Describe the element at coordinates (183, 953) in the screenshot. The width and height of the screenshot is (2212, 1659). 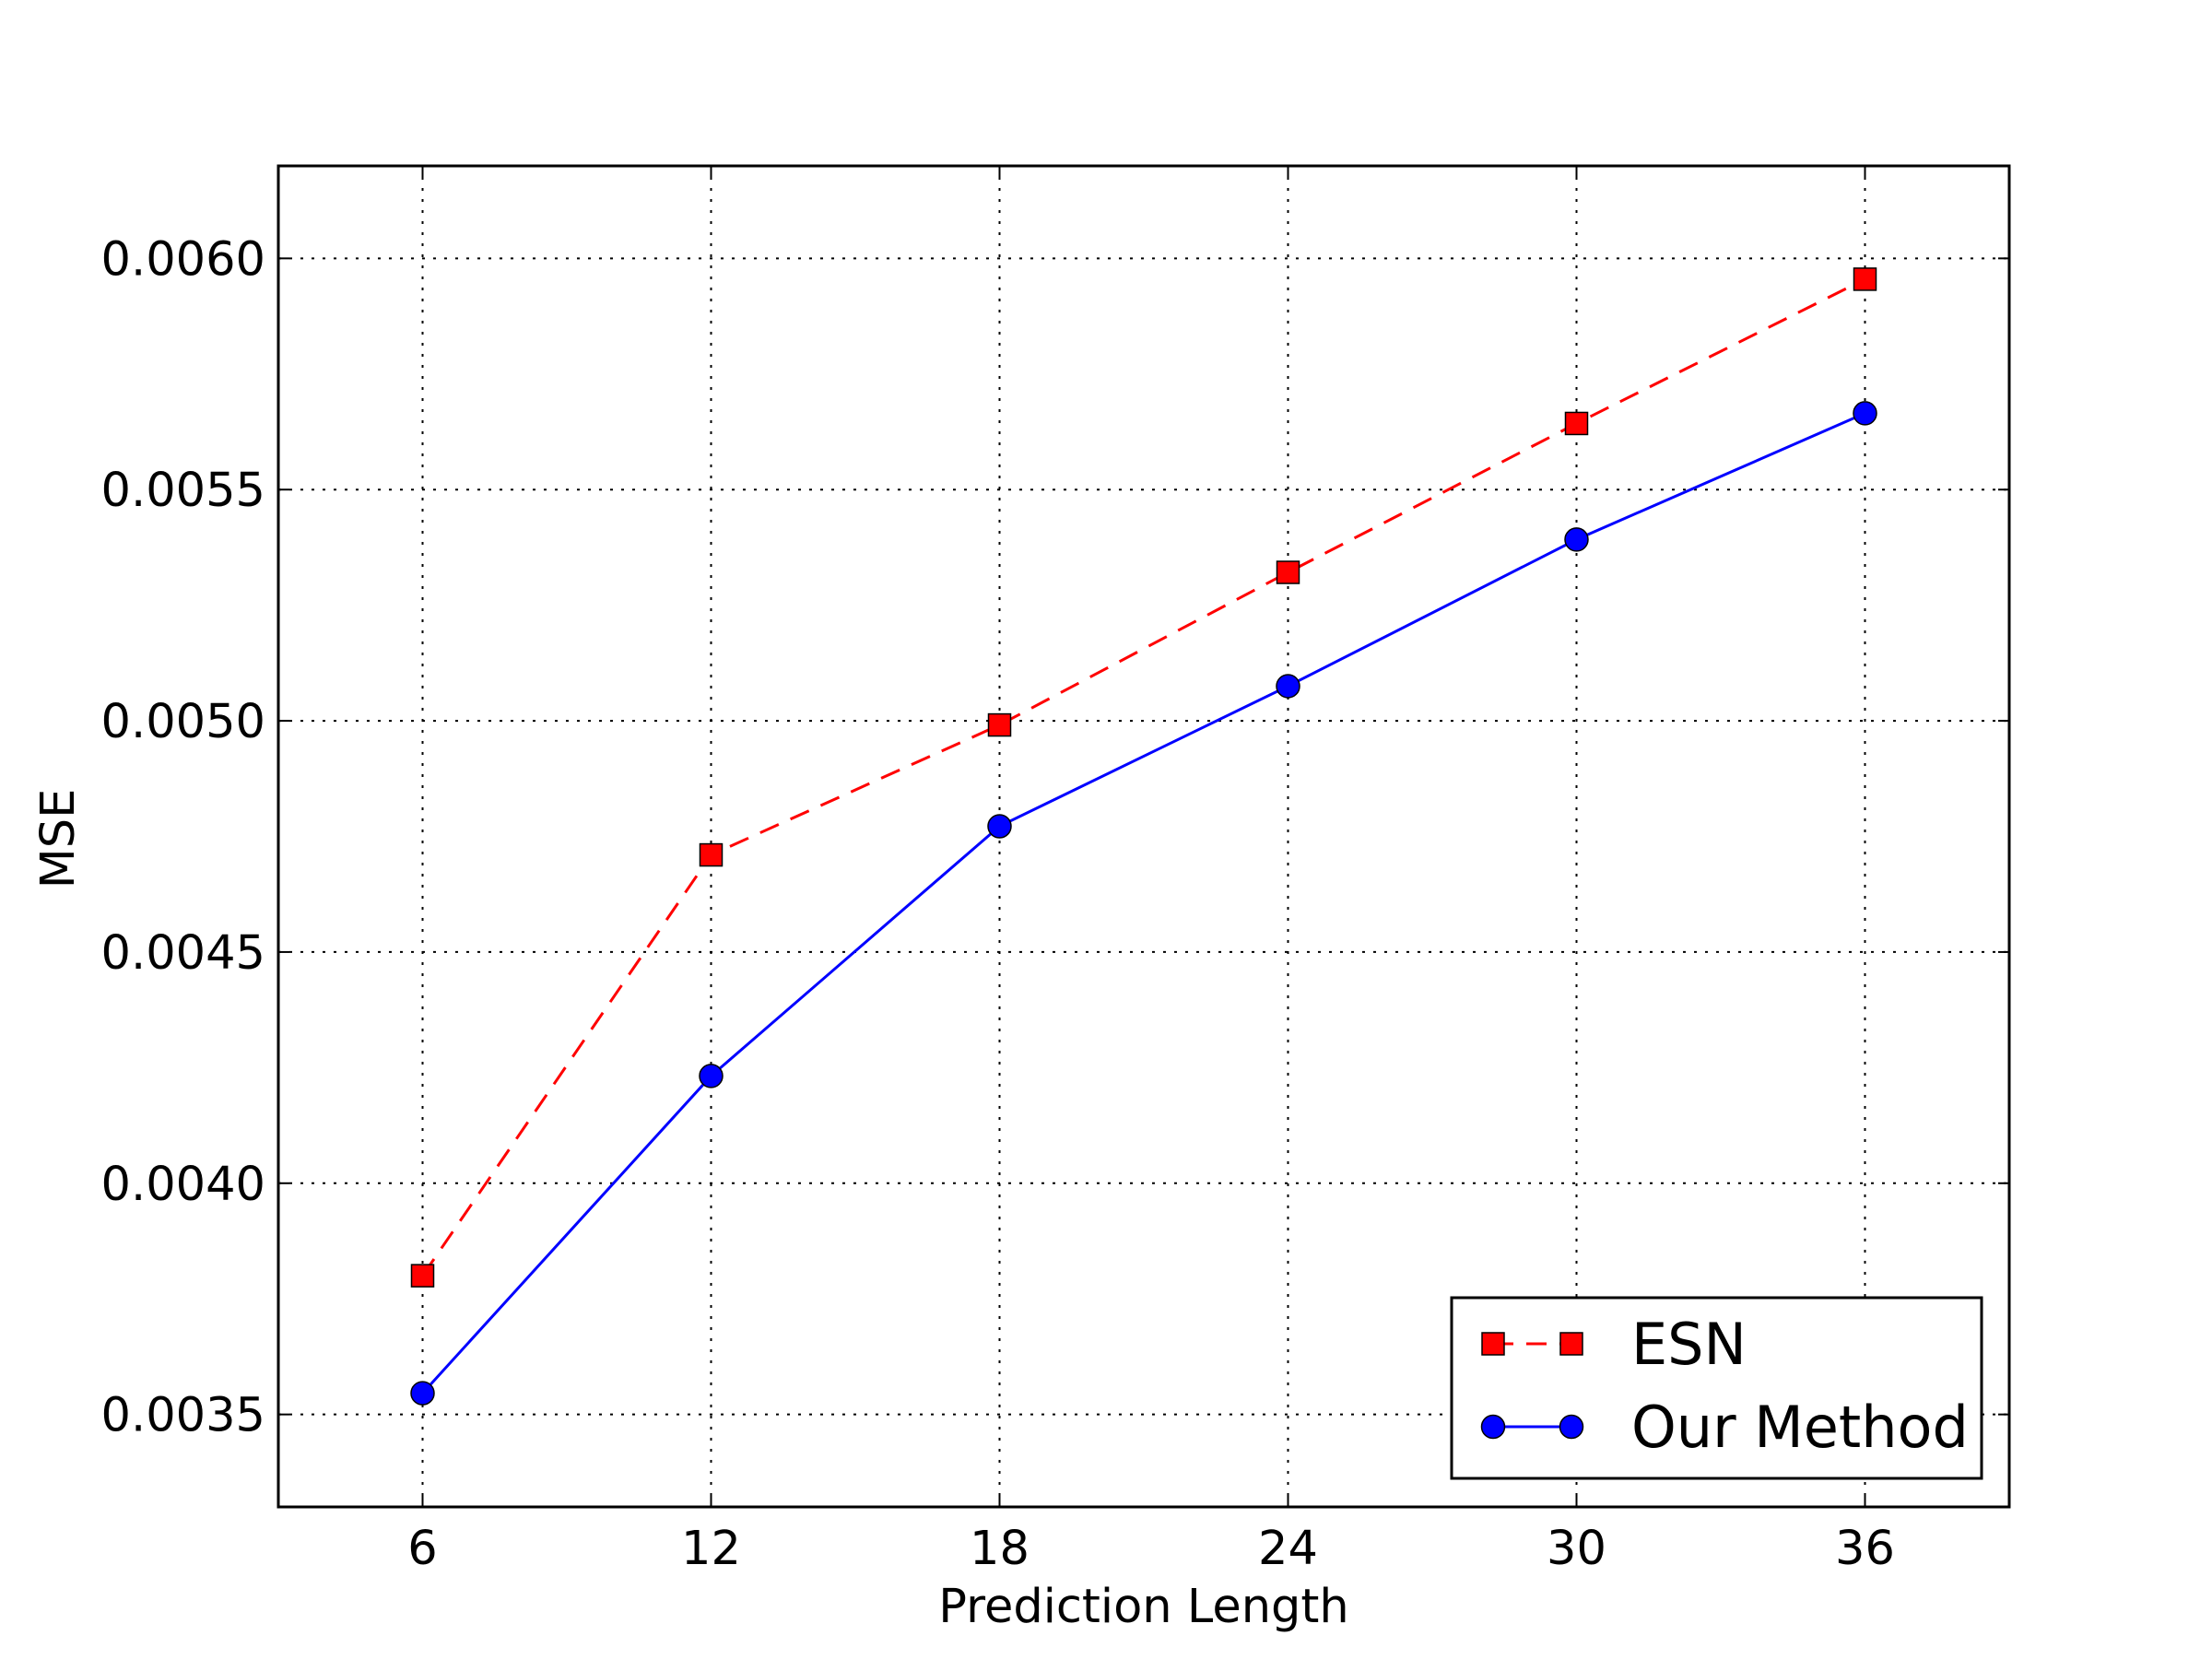
I see `y-tick-label: 0.0045` at that location.